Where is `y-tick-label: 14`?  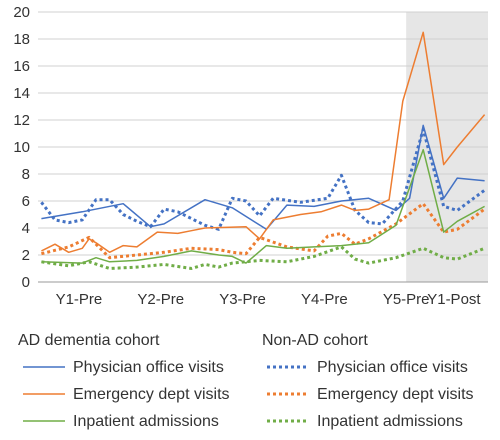
y-tick-label: 14 is located at coordinates (21, 93).